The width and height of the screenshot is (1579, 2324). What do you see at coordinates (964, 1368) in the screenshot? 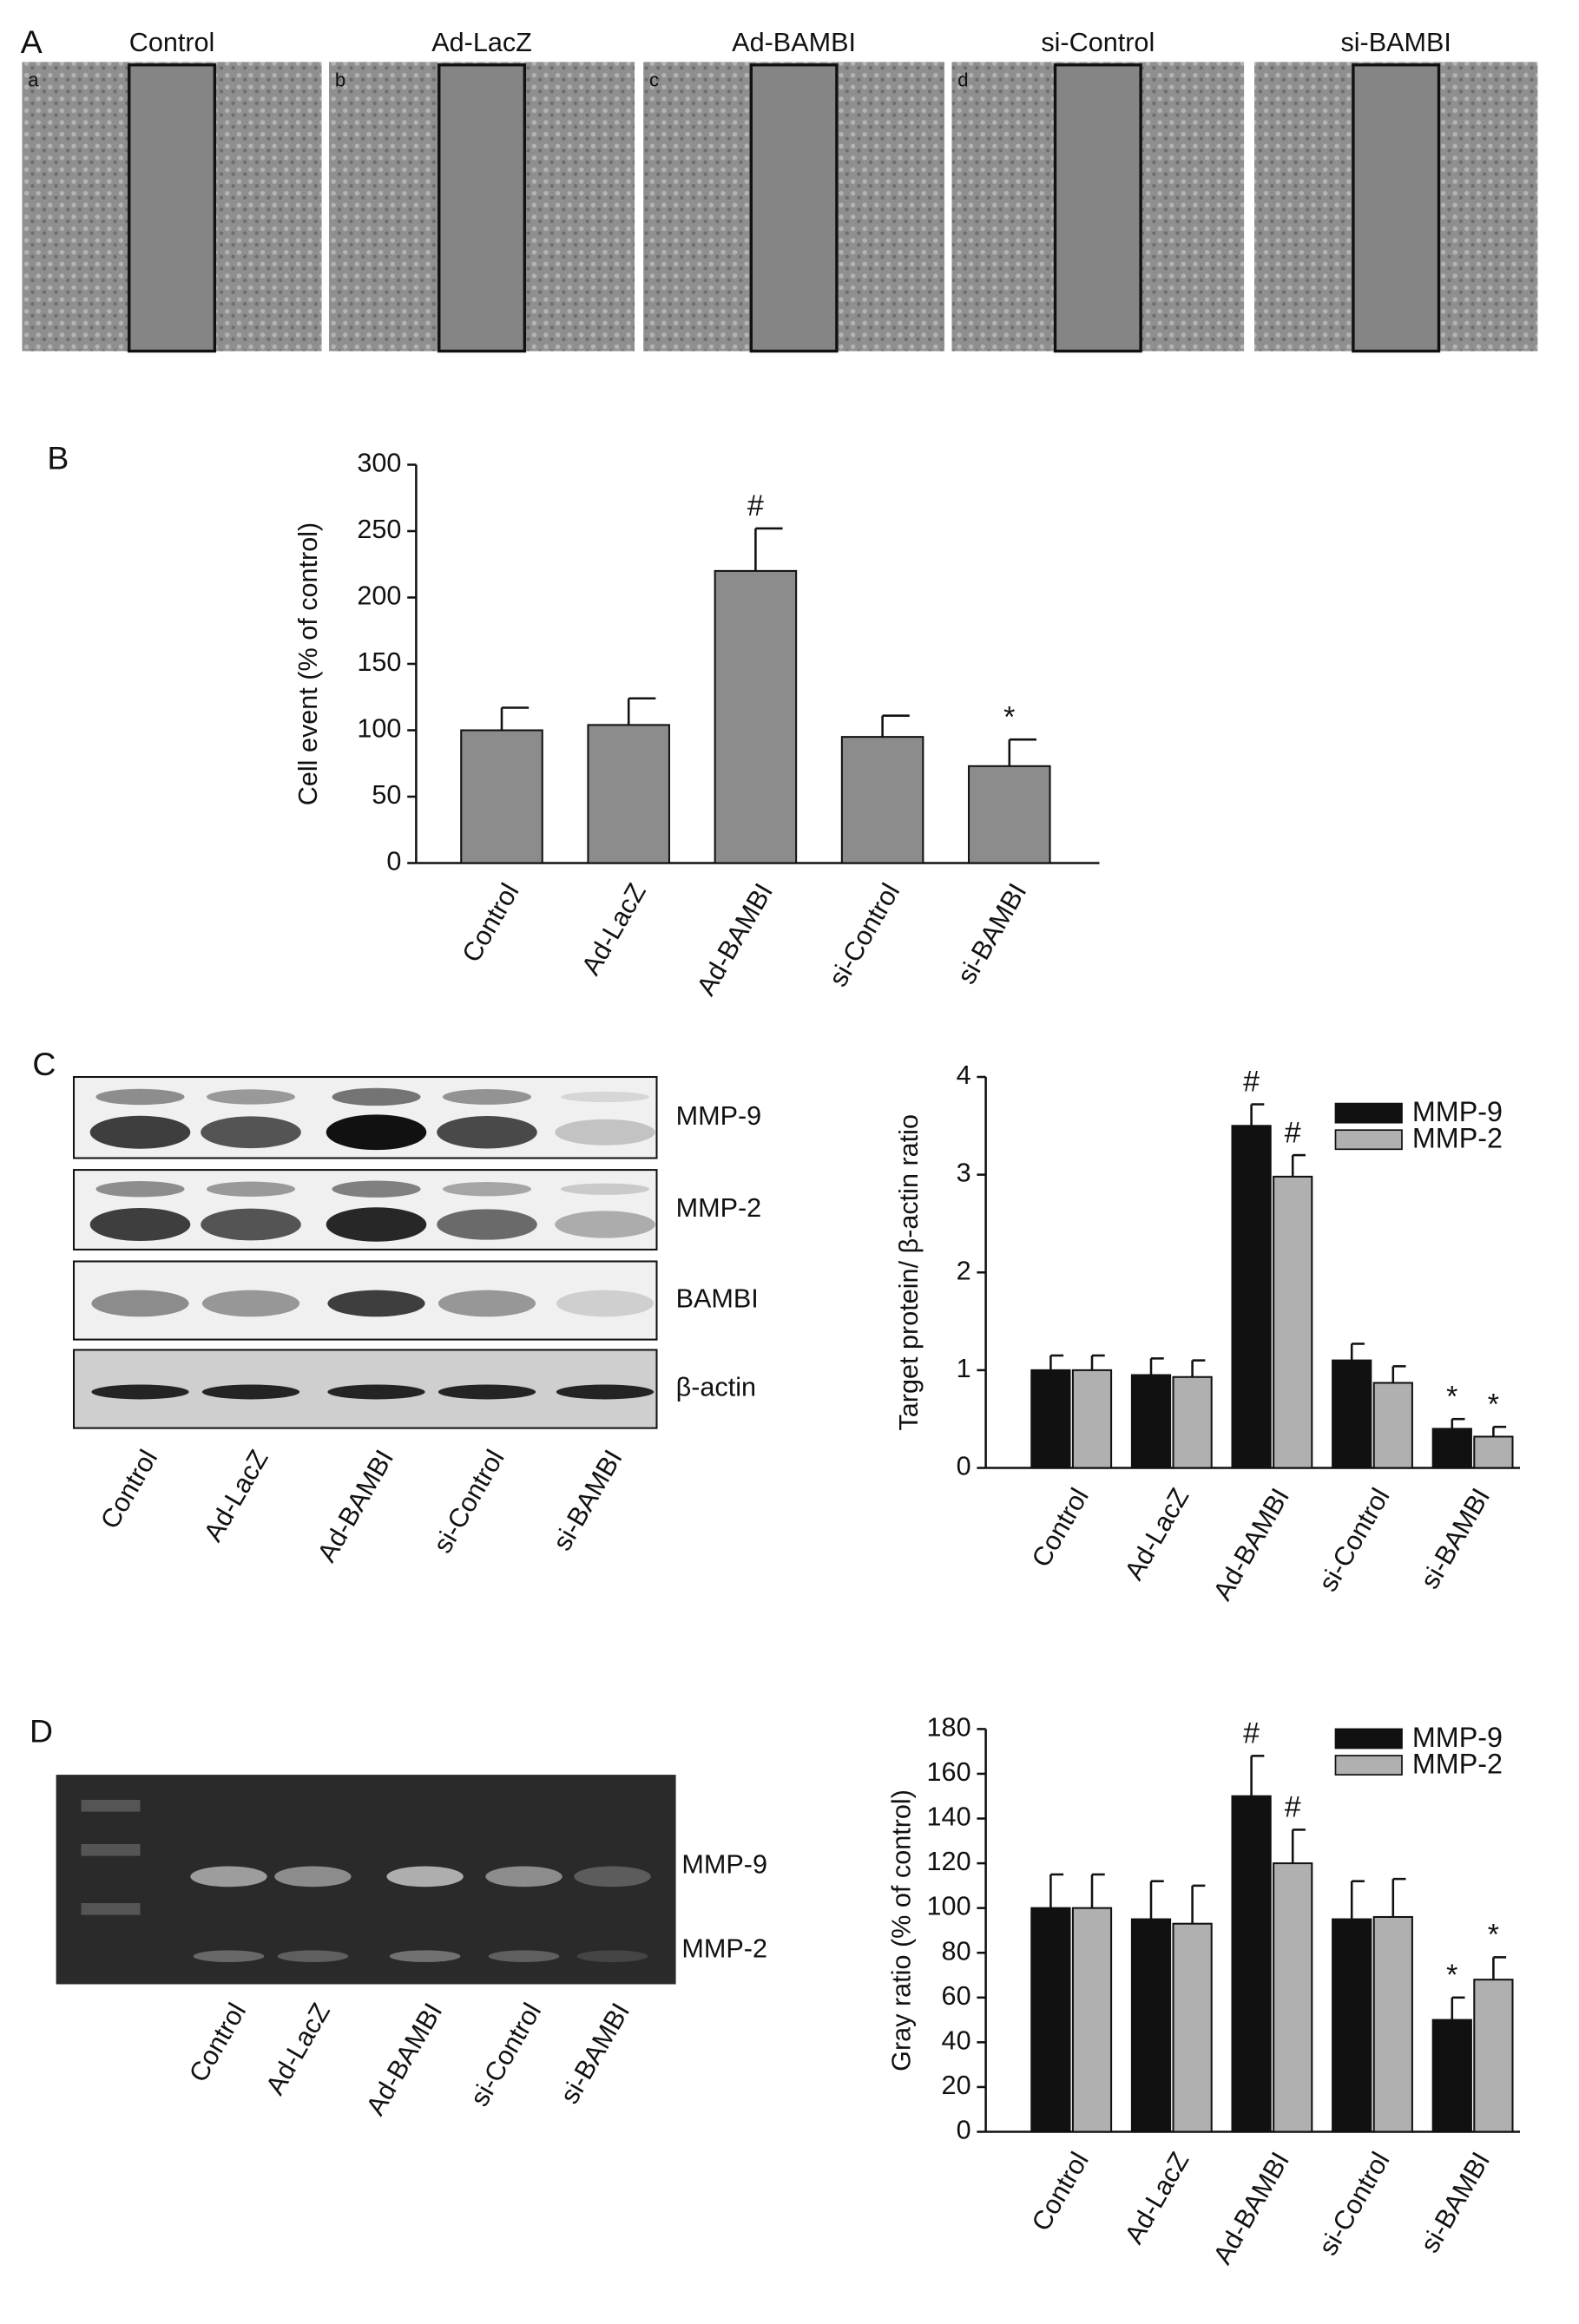
I see `y-tick-label: 1` at bounding box center [964, 1368].